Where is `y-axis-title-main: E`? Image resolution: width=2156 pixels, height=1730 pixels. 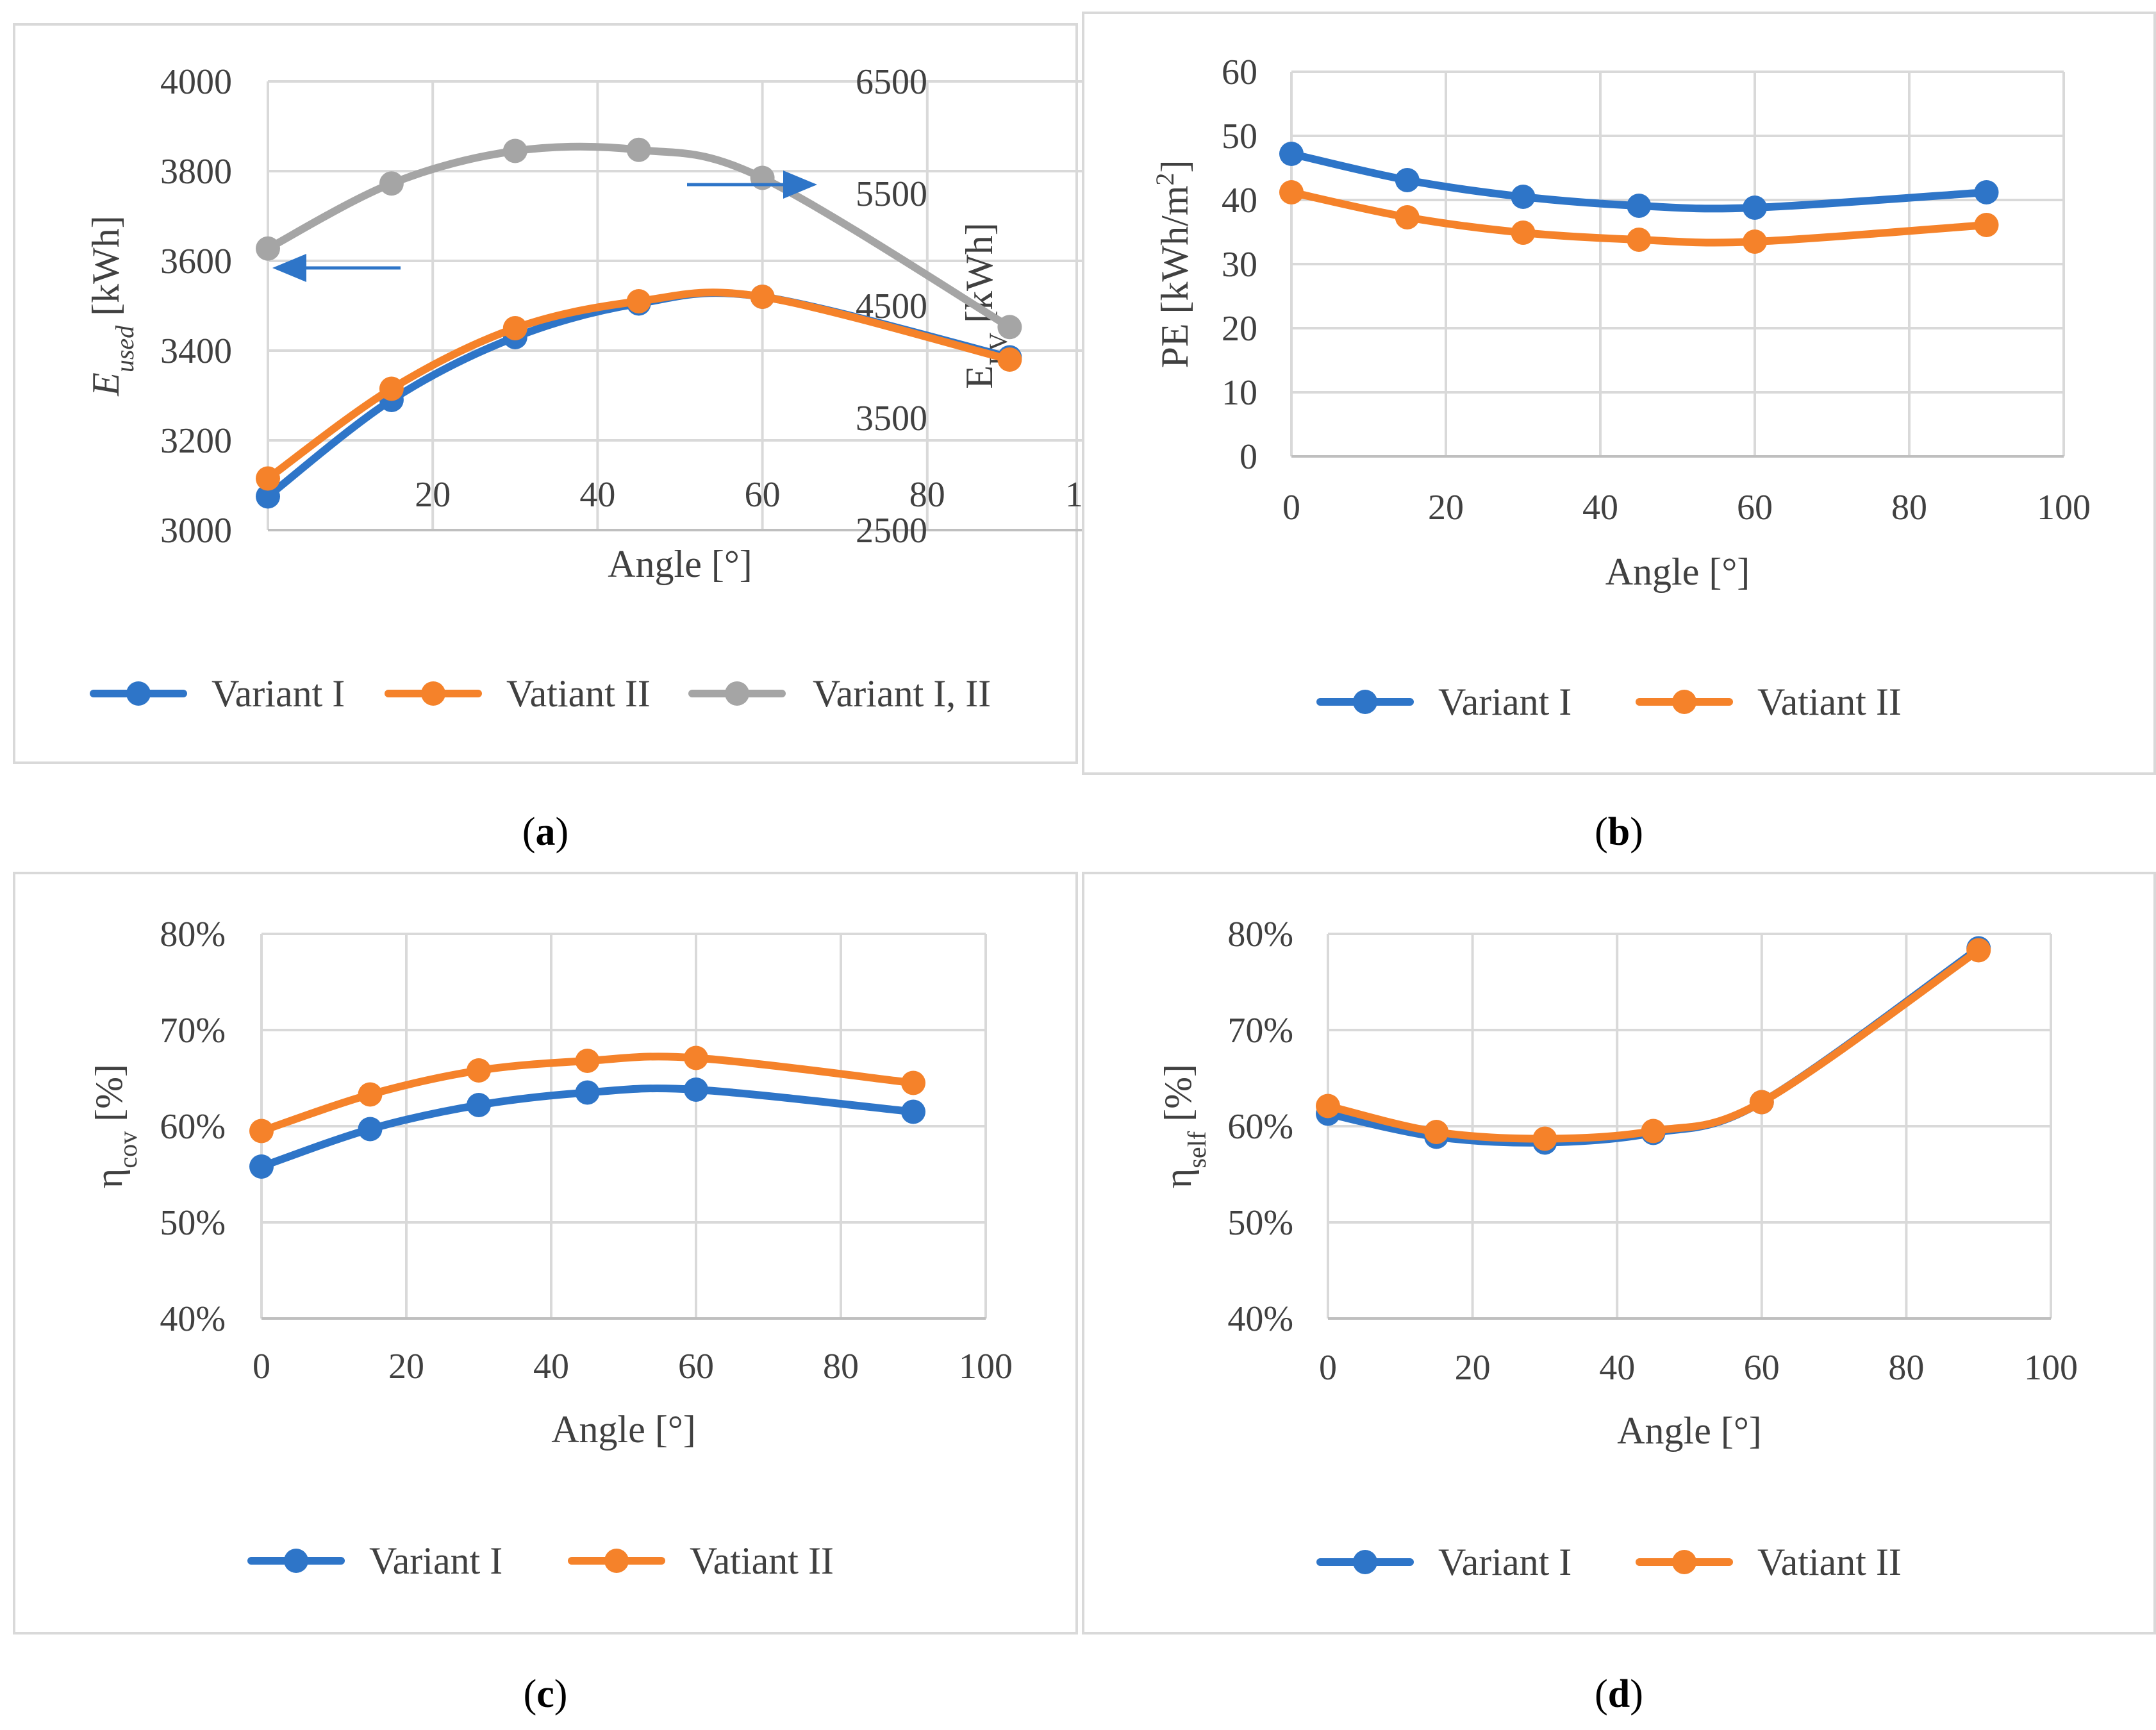
y-axis-title-main: E is located at coordinates (106, 384).